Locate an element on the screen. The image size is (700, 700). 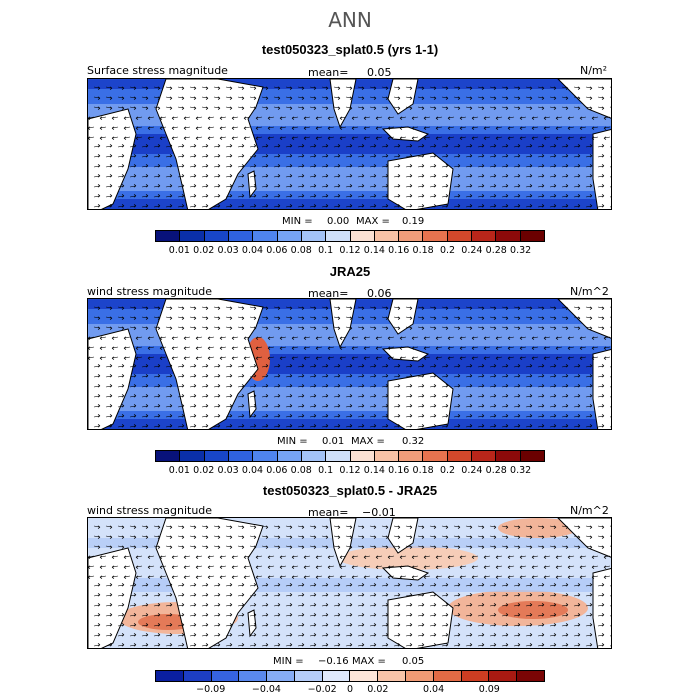
panel-3-map-svg is located at coordinates (349, 583).